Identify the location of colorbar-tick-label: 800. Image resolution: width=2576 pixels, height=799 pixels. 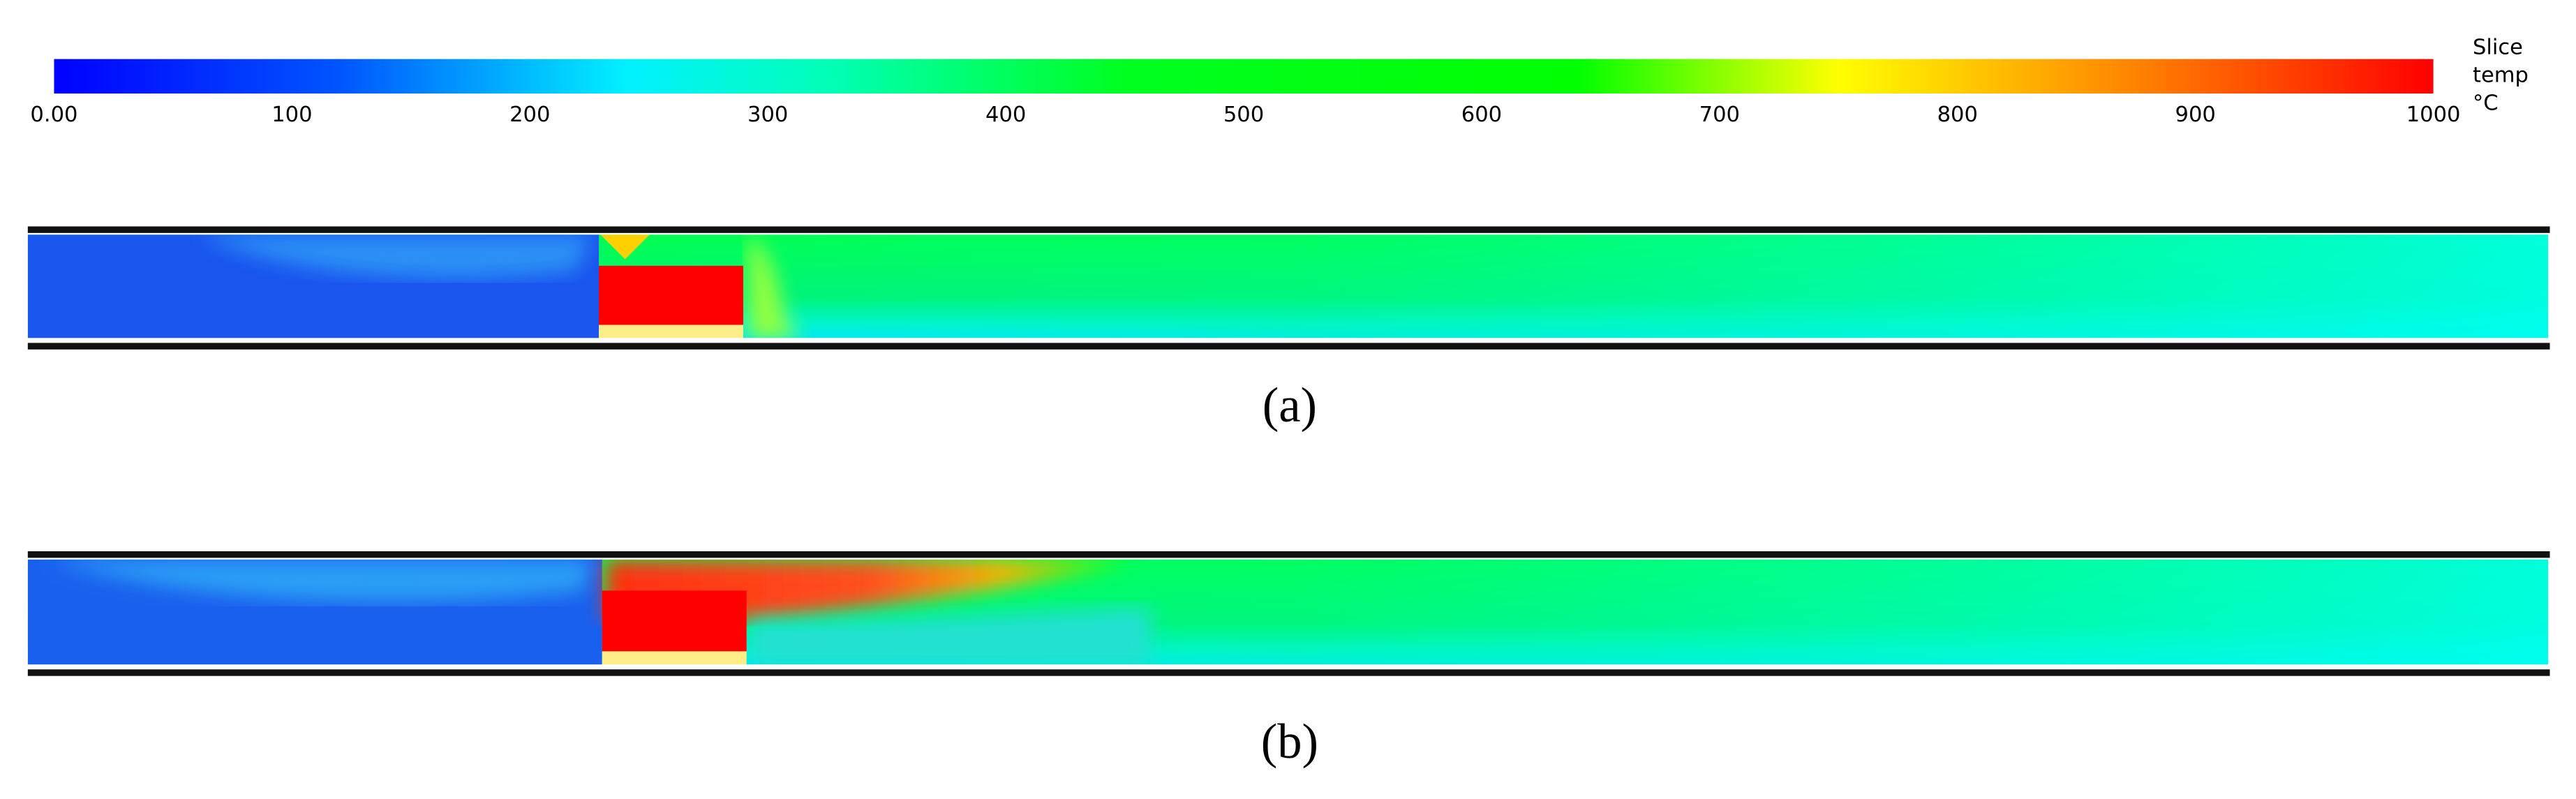
(1958, 115).